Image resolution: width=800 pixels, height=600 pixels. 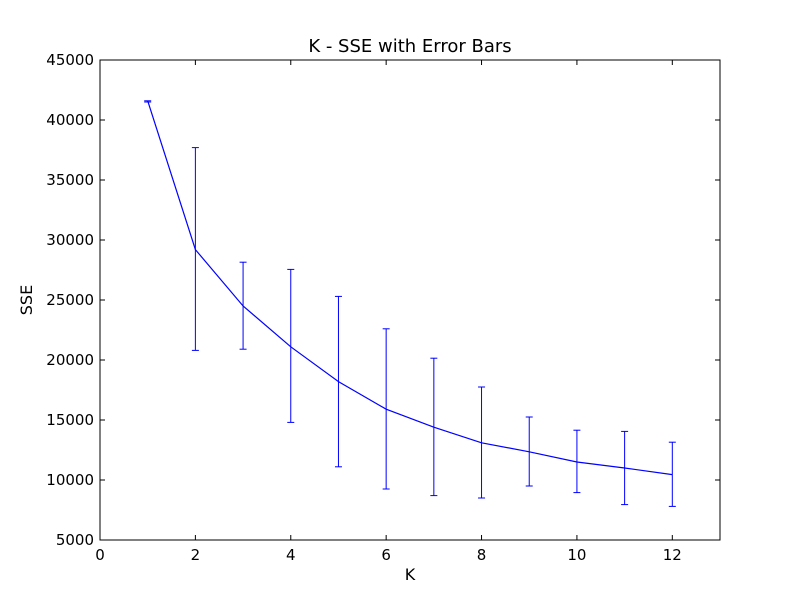 I want to click on y-tick-label: 35000, so click(x=70, y=180).